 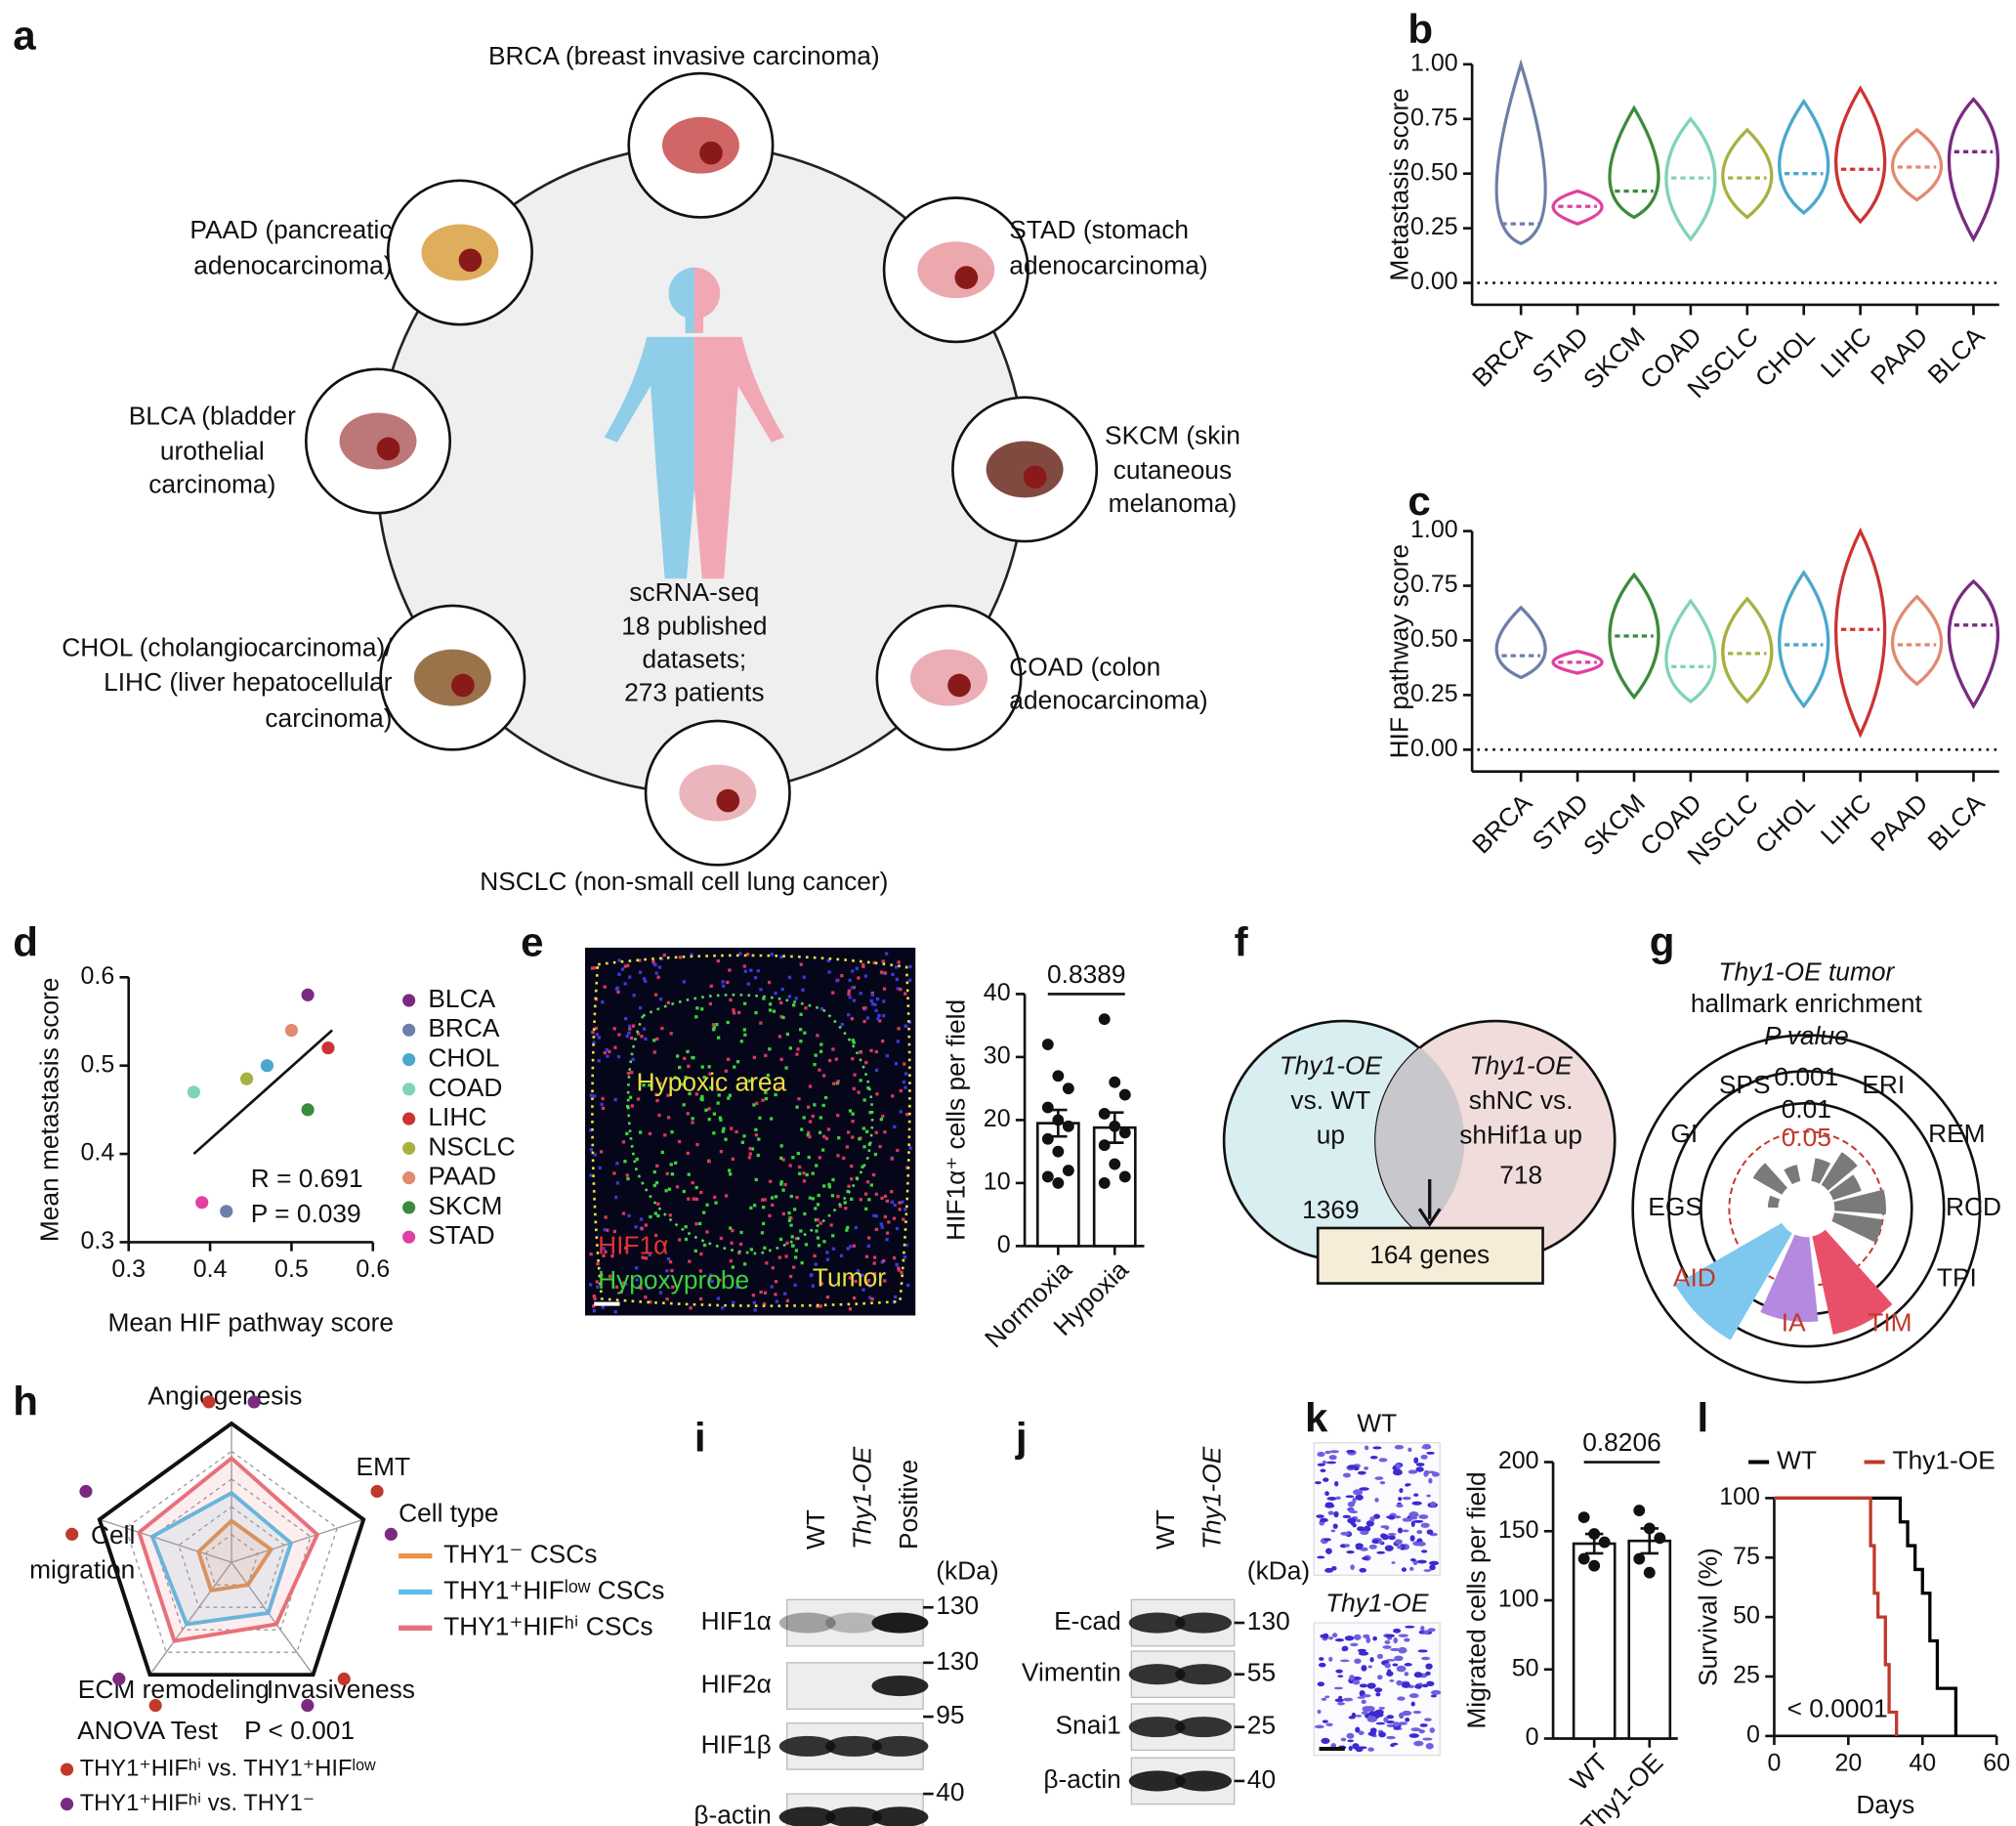 What do you see at coordinates (25, 1400) in the screenshot?
I see `panel-label: h` at bounding box center [25, 1400].